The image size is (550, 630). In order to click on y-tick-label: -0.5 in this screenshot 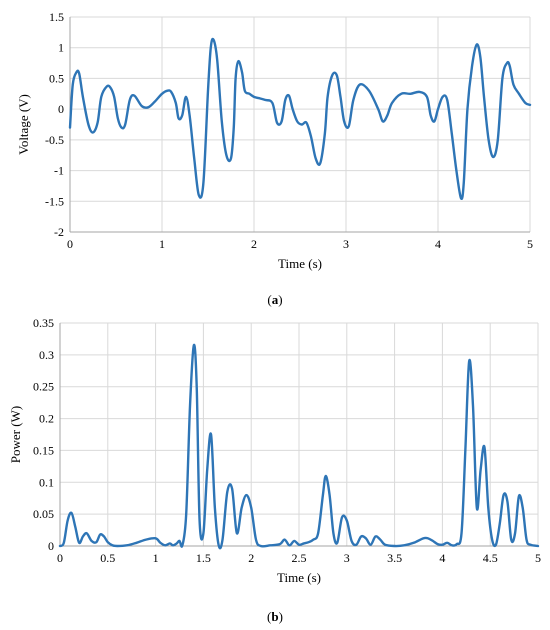, I will do `click(54, 140)`.